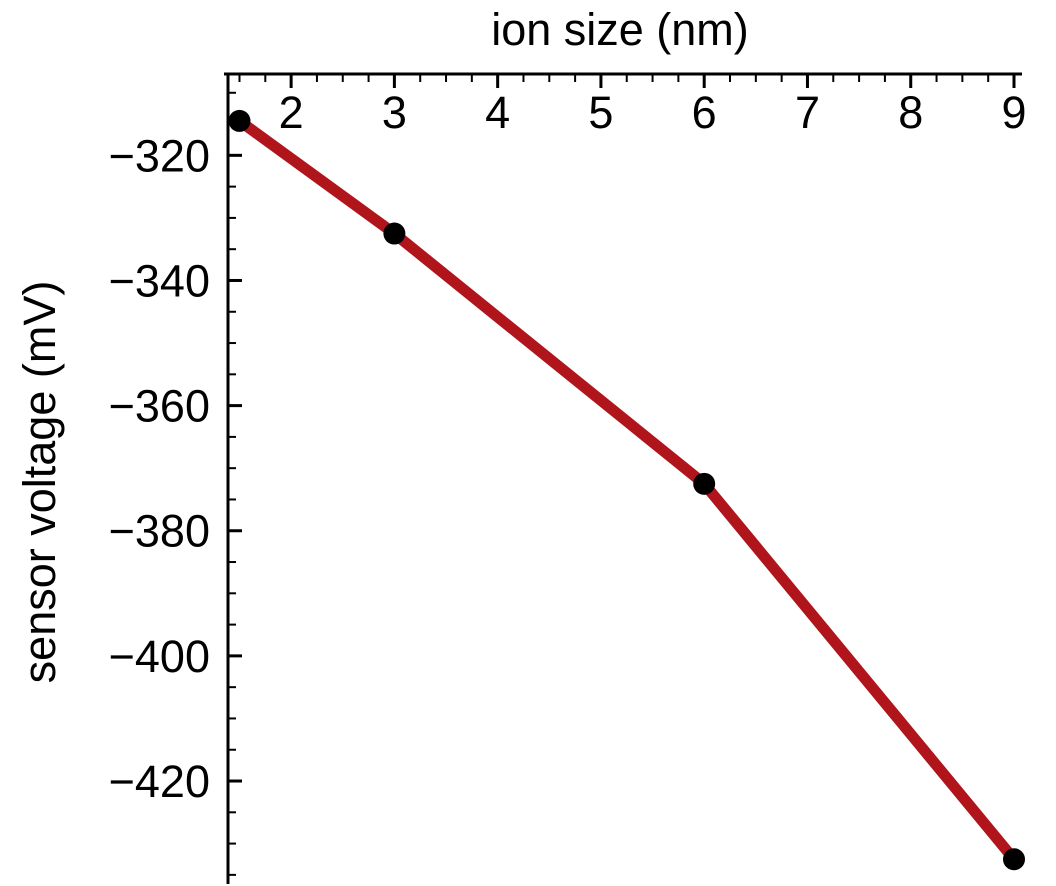 The height and width of the screenshot is (886, 1056). Describe the element at coordinates (159, 781) in the screenshot. I see `y-tick-label: −420` at that location.